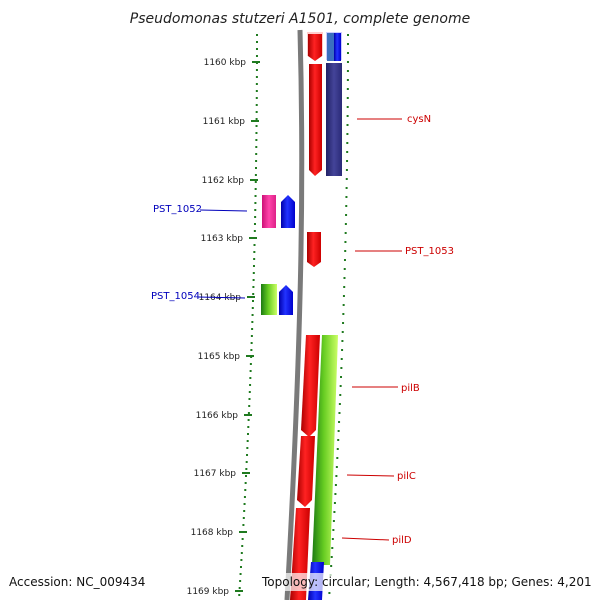 The image size is (600, 600). I want to click on gene-label-pst1054: PST_1054, so click(175, 296).